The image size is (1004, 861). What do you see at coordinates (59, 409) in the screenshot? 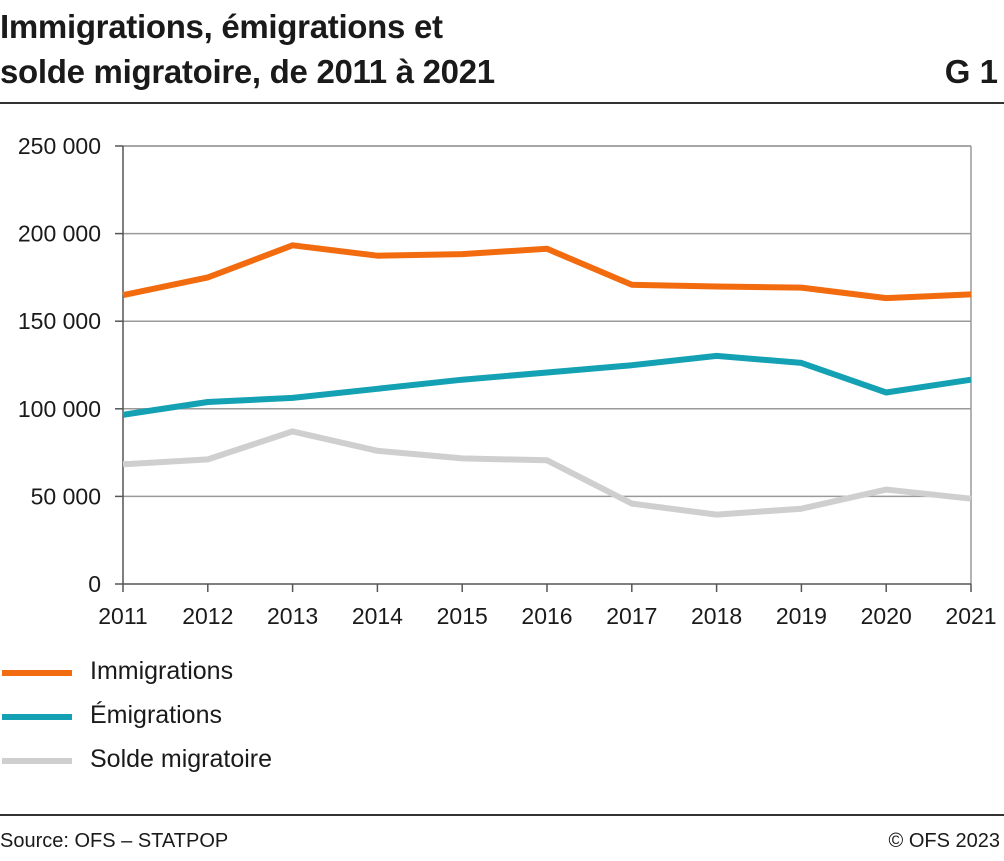
I see `y-tick-label: 100 000` at bounding box center [59, 409].